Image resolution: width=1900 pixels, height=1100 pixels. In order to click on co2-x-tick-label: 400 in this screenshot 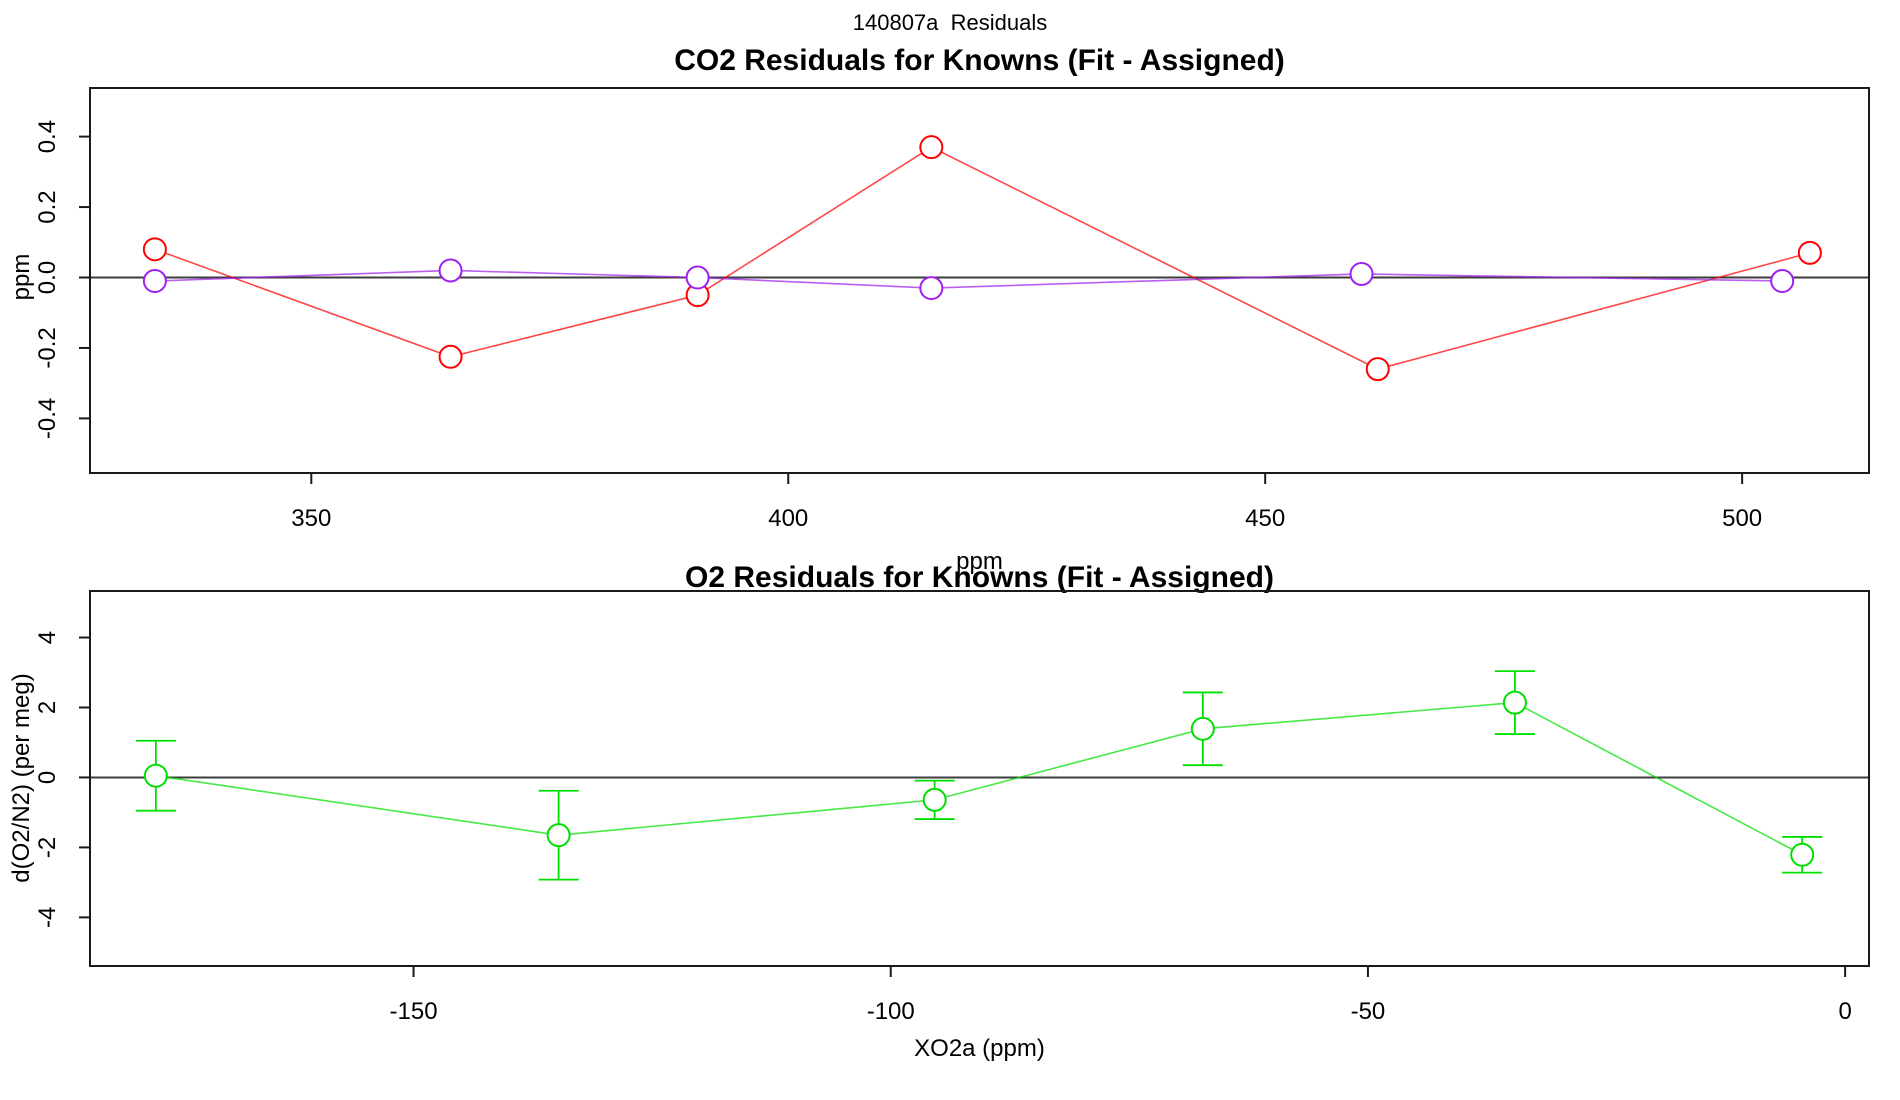, I will do `click(788, 518)`.